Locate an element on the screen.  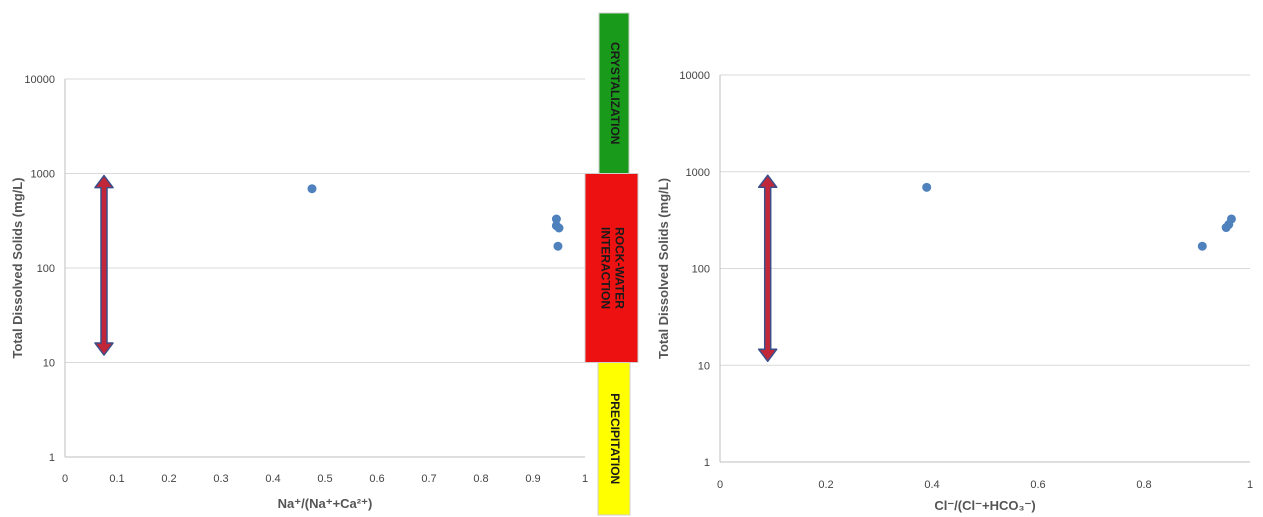
zone-rock-water-interaction: ROCK-WATERINTERACTION is located at coordinates (611, 268).